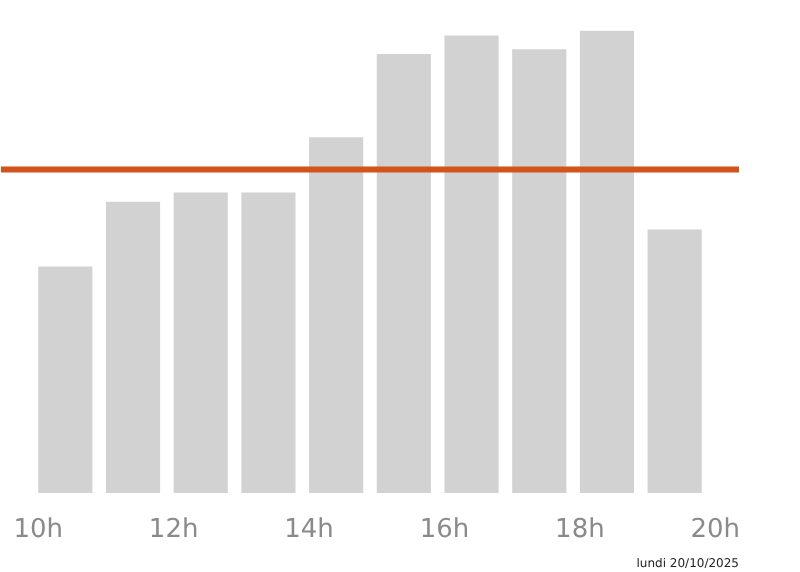  I want to click on x-tick-label: 12h, so click(173, 530).